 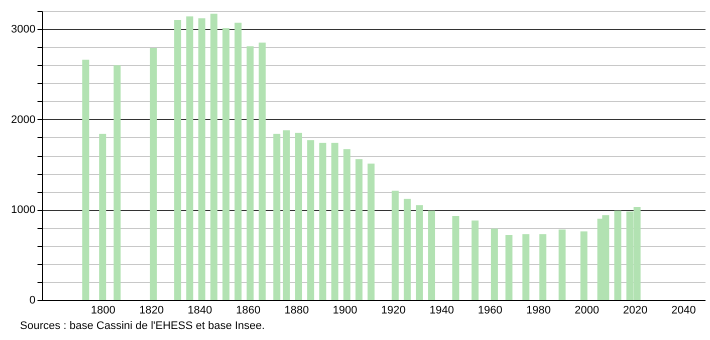 What do you see at coordinates (32, 300) in the screenshot?
I see `y-tick-label: 0` at bounding box center [32, 300].